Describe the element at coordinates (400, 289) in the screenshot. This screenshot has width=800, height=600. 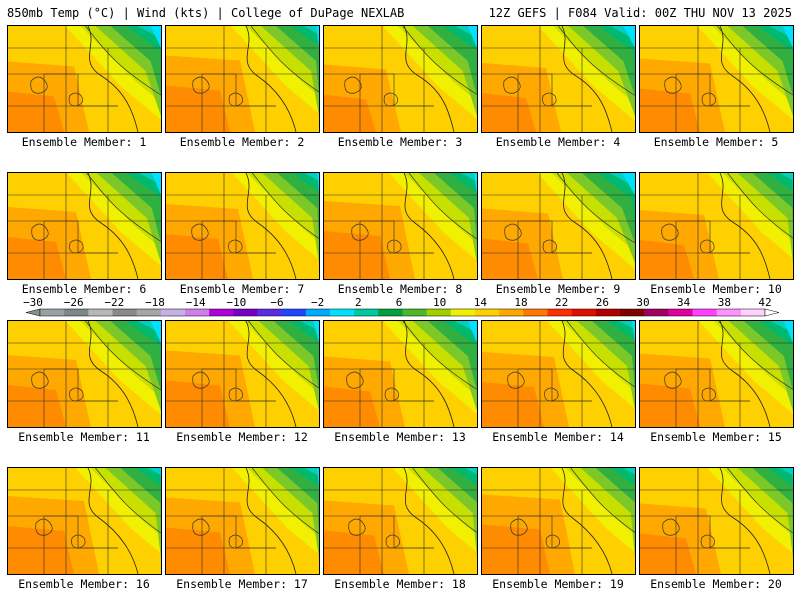
I see `ensemble-member-label: Ensemble Member: 8` at that location.